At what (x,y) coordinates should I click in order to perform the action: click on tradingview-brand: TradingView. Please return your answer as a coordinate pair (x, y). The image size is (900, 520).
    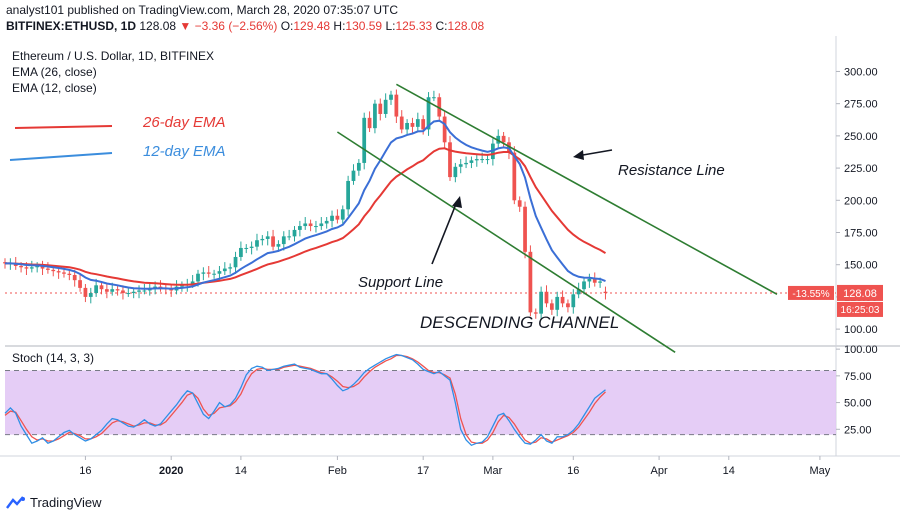
    Looking at the image, I should click on (54, 502).